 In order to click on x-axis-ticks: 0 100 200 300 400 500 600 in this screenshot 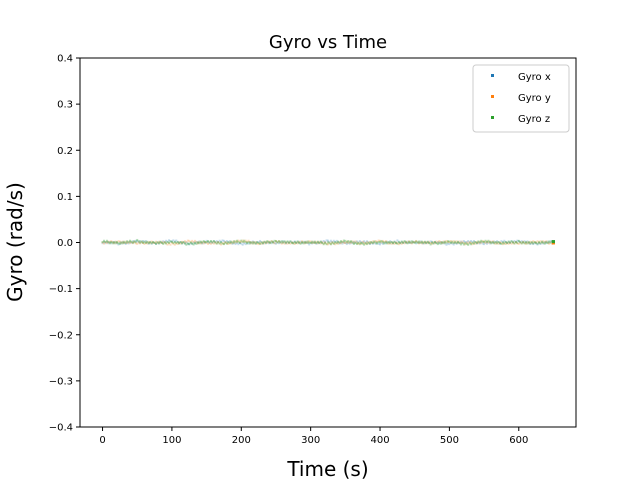, I will do `click(313, 436)`.